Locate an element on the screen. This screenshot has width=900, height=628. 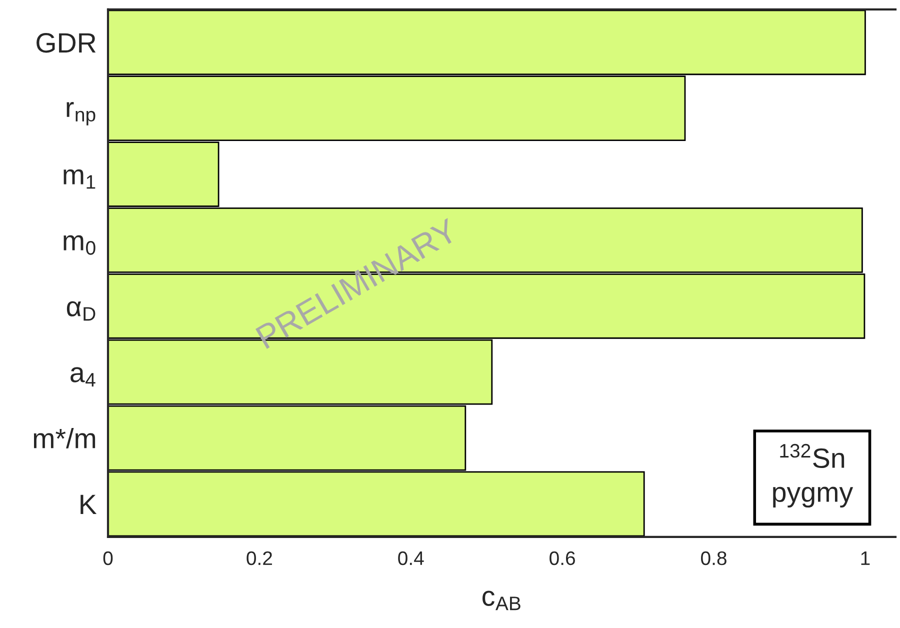
annotation: $^{132}$Sn pygmy is located at coordinates (813, 476).